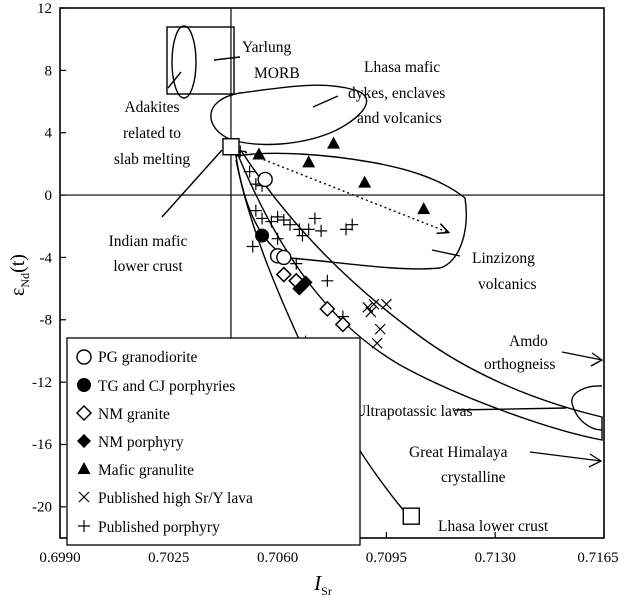  Describe the element at coordinates (168, 558) in the screenshot. I see `x-tick-label: 0.7025` at that location.